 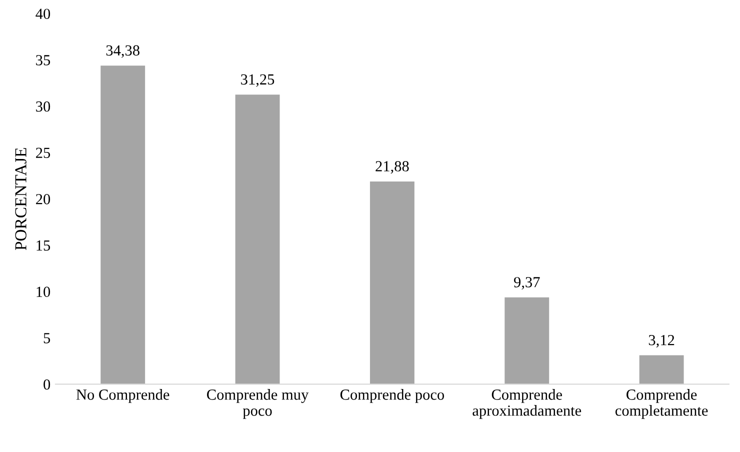 I want to click on y-tick-label: 5, so click(x=47, y=338).